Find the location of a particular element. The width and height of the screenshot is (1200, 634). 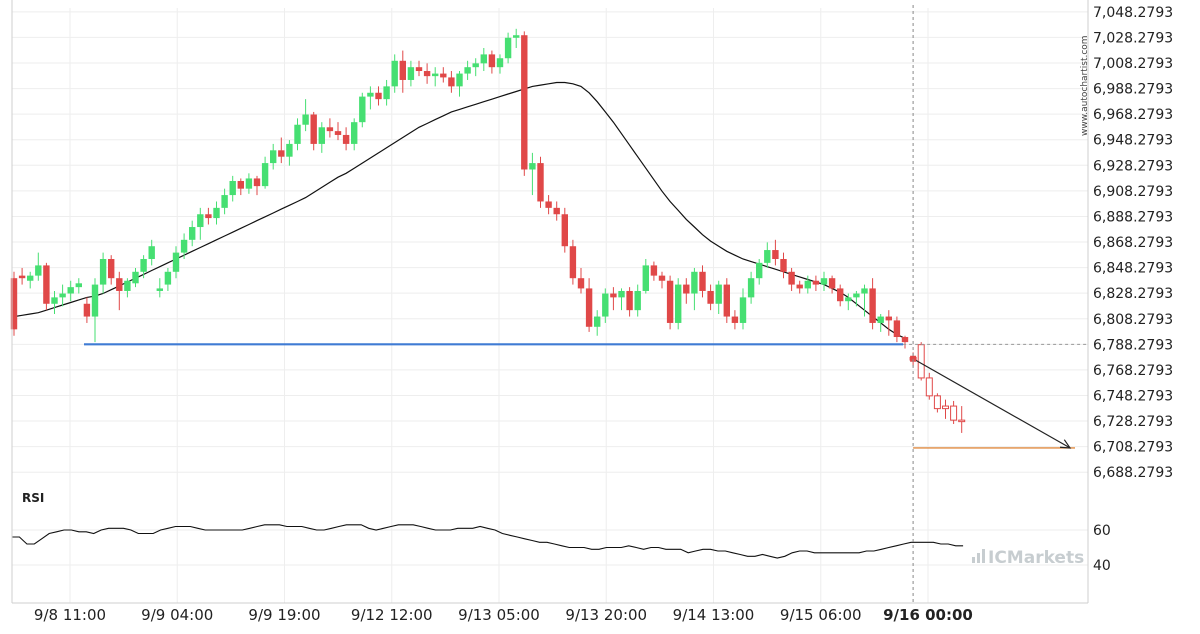

y-tick-label: 6,688.2793 is located at coordinates (1133, 473).